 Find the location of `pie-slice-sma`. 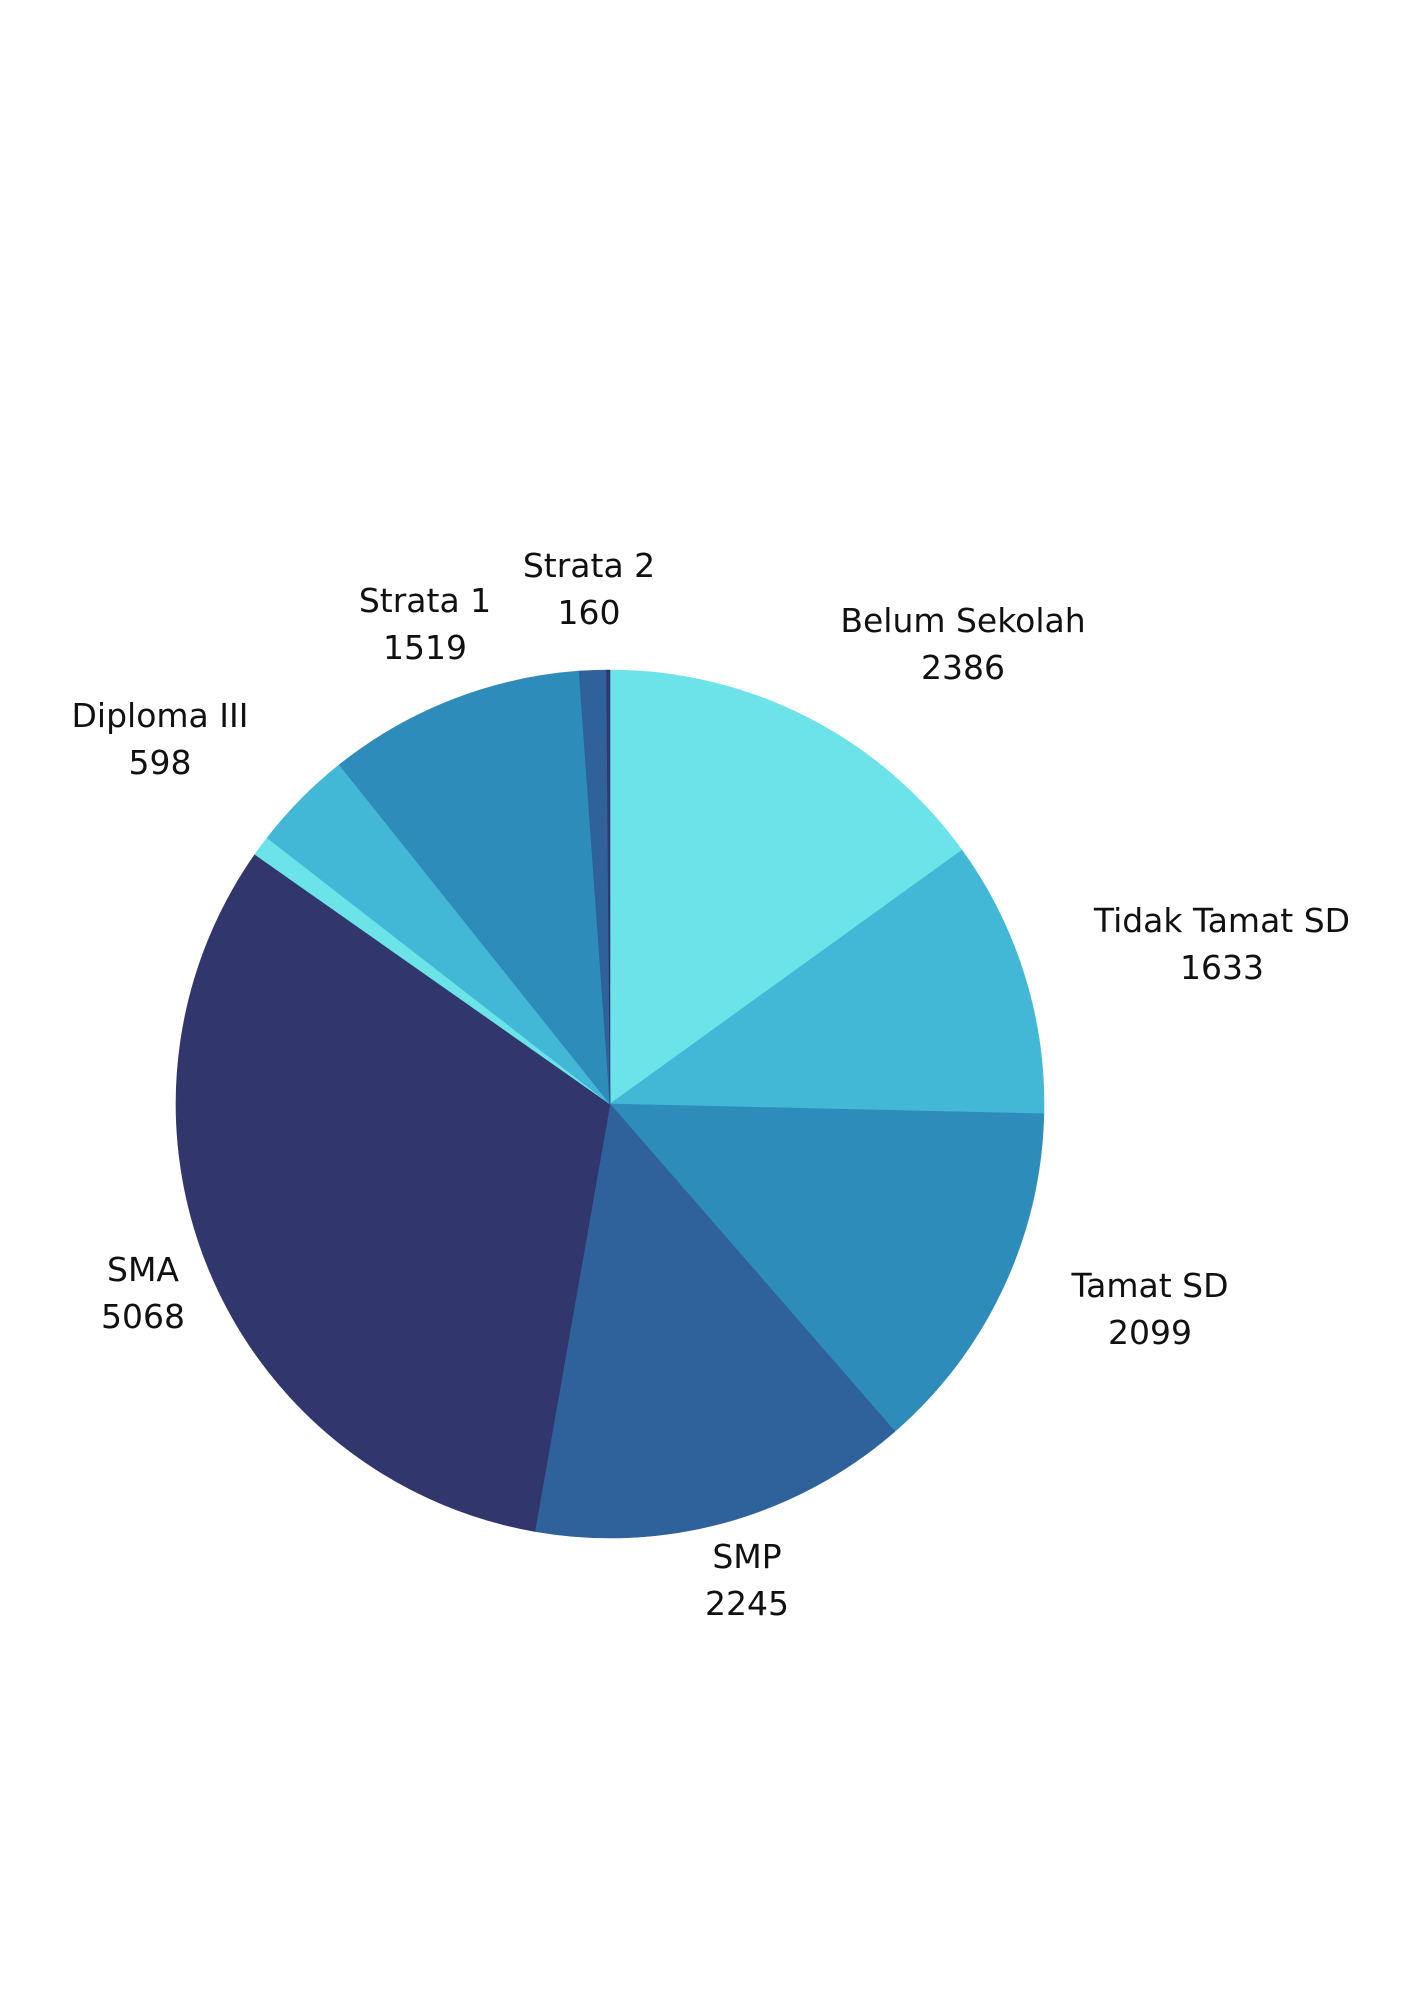

pie-slice-sma is located at coordinates (393, 1193).